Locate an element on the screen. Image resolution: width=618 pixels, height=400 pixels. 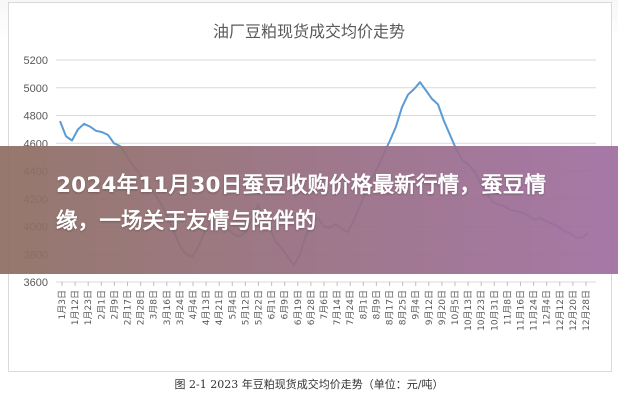
x-tick-label: 12月28日 is located at coordinates (586, 310).